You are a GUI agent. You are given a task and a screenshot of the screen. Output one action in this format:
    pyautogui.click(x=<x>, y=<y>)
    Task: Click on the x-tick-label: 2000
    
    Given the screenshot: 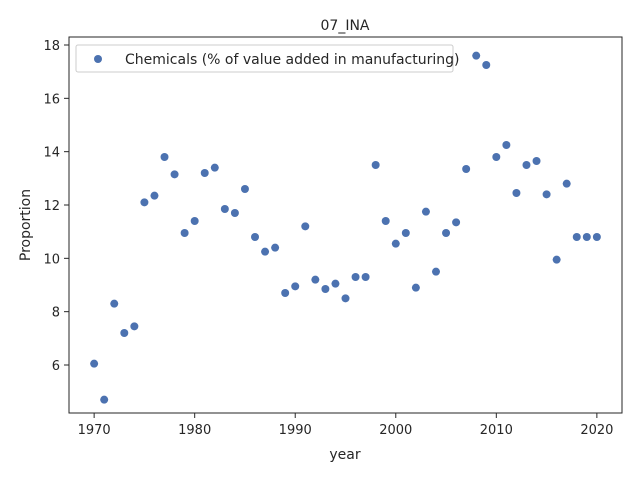 What is the action you would take?
    pyautogui.click(x=395, y=430)
    